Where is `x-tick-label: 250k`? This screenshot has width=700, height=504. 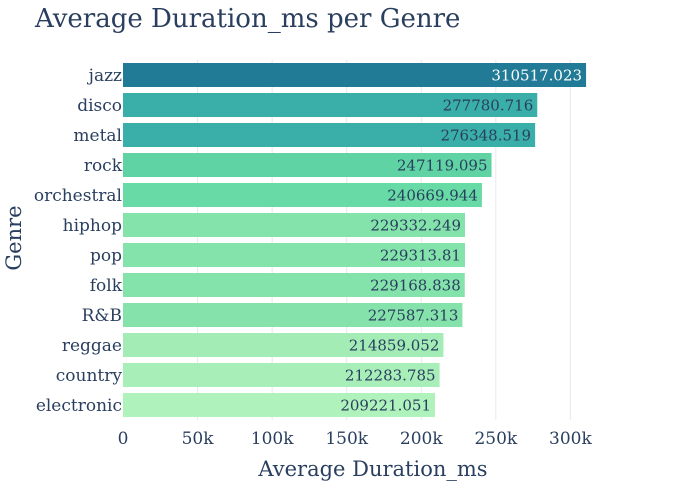 x-tick-label: 250k is located at coordinates (495, 439).